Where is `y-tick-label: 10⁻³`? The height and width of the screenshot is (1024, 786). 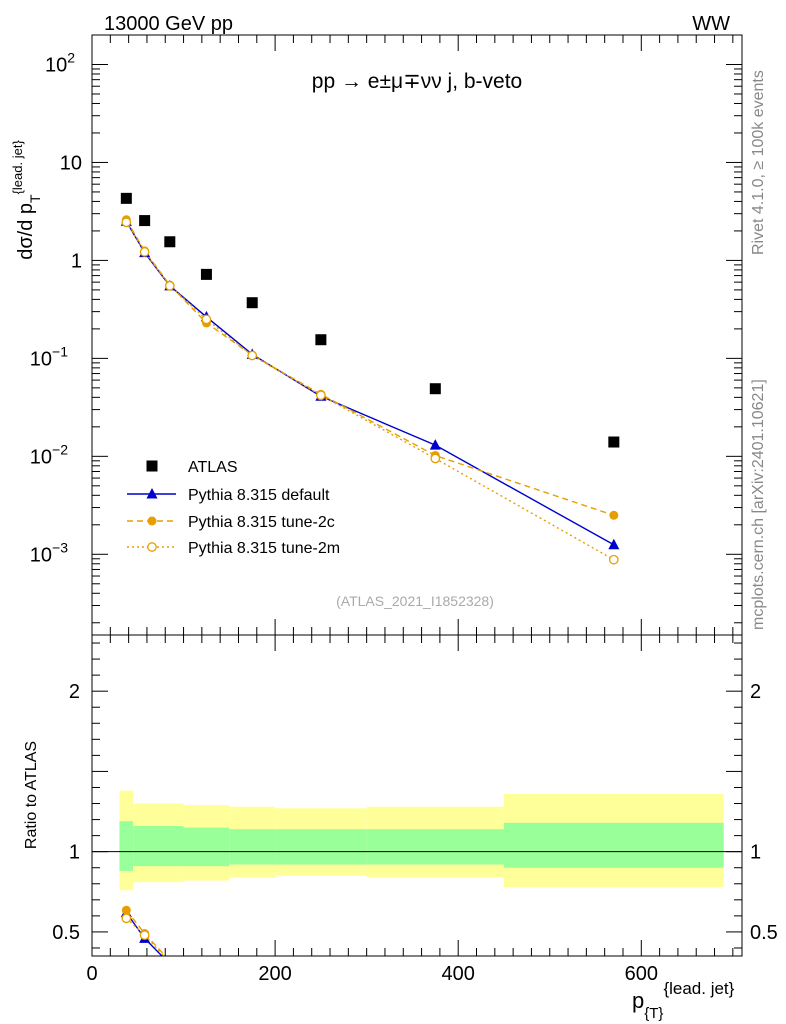 y-tick-label: 10⁻³ is located at coordinates (49, 552).